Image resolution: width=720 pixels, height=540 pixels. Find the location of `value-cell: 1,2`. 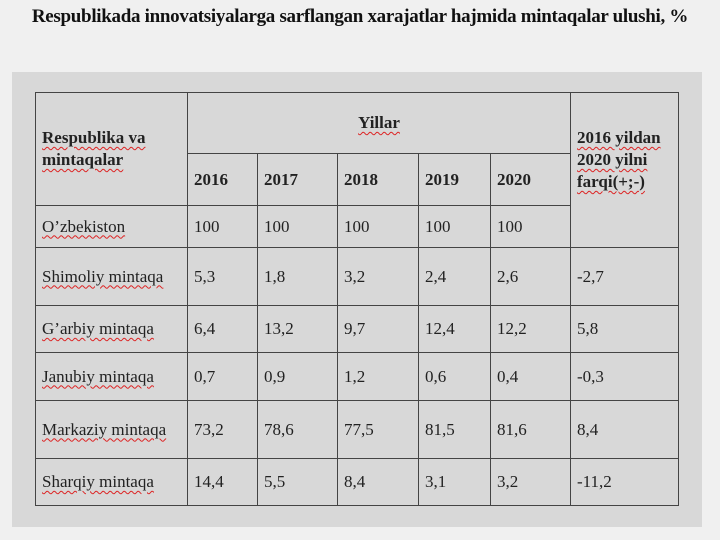

value-cell: 1,2 is located at coordinates (378, 376).